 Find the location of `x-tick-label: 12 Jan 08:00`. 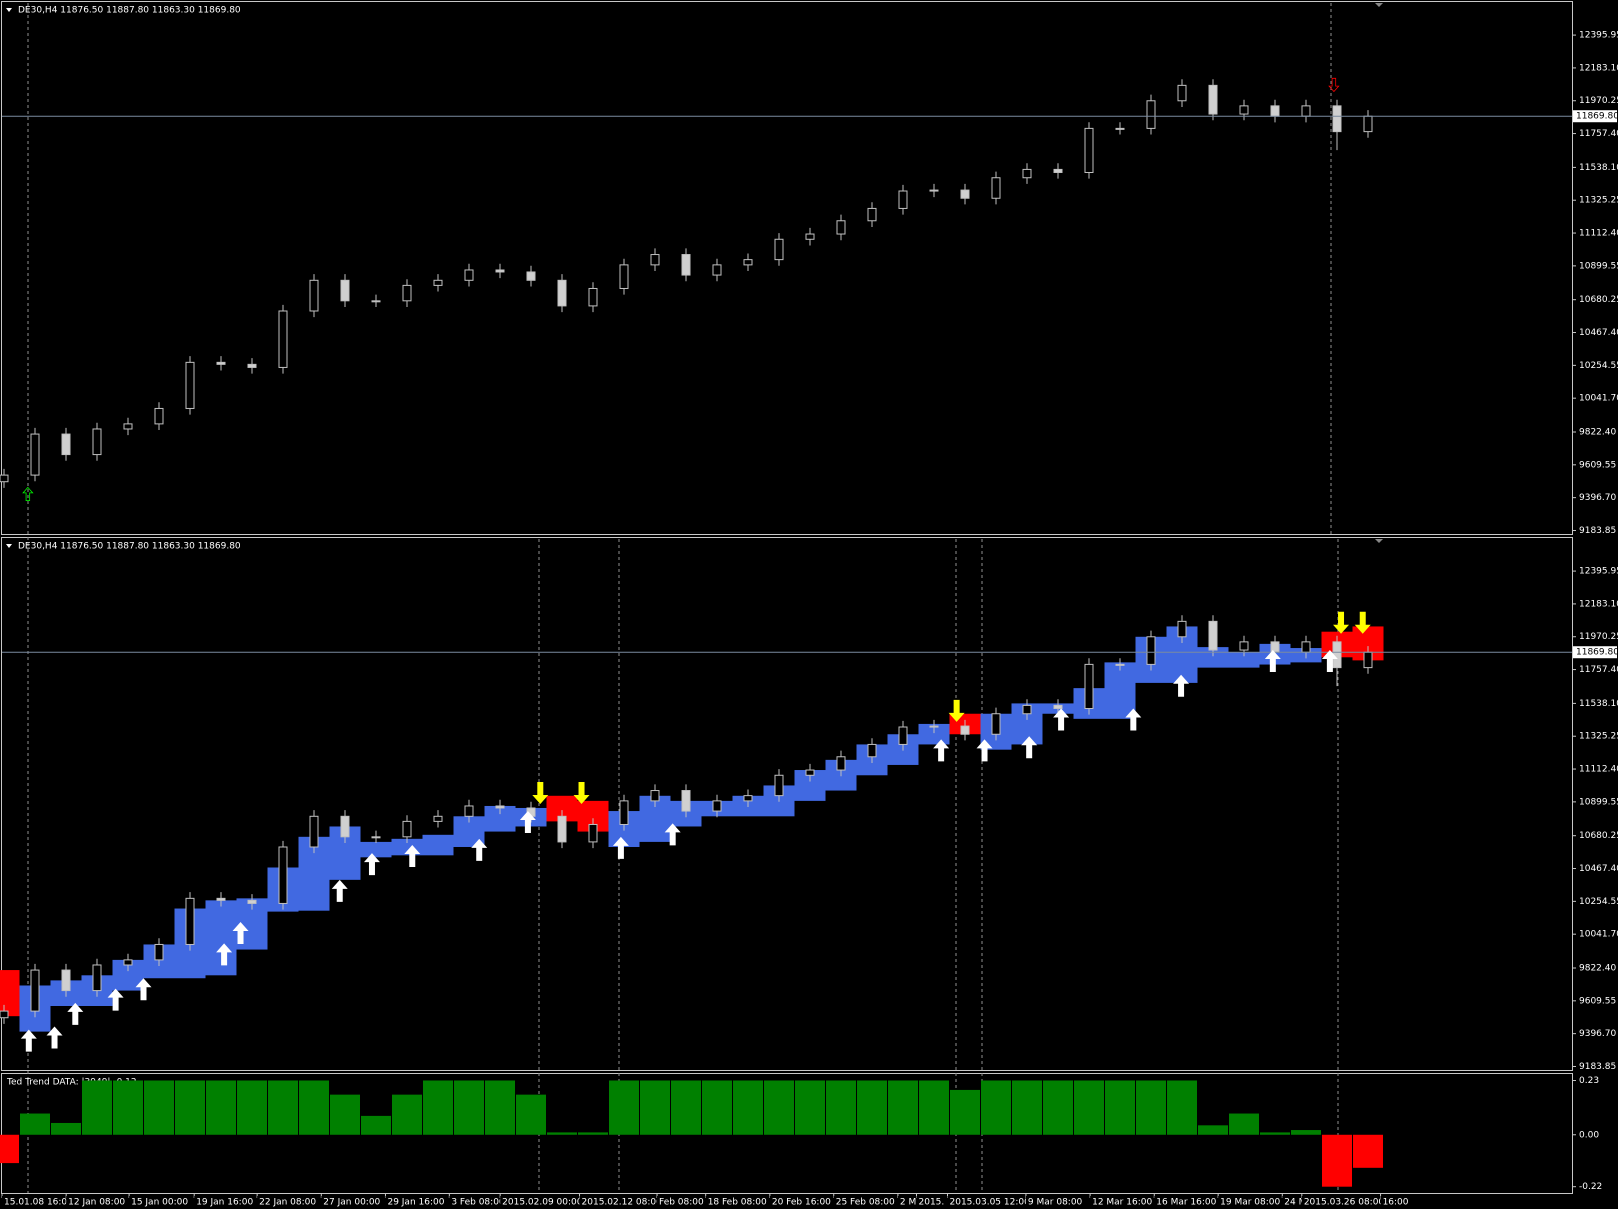

x-tick-label: 12 Jan 08:00 is located at coordinates (96, 1203).